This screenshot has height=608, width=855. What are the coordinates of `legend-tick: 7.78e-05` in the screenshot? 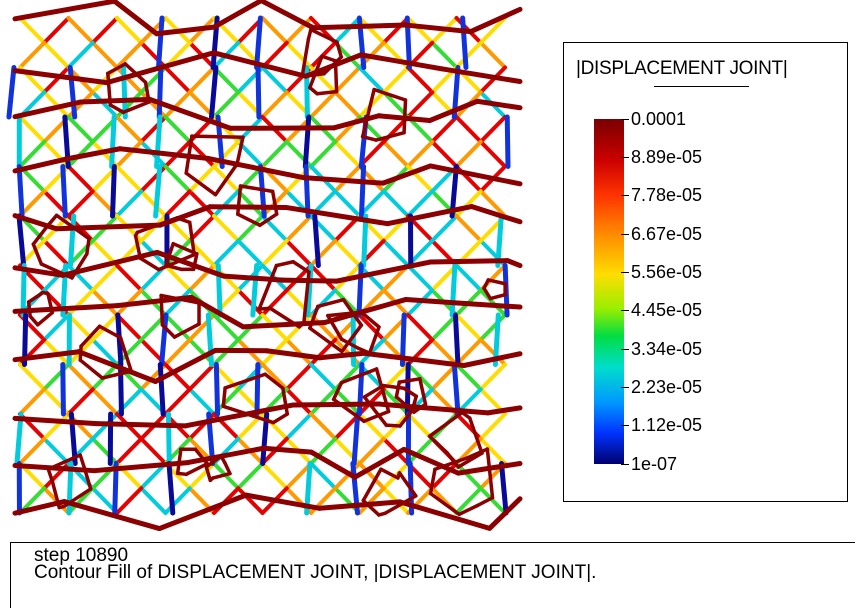 It's located at (661, 196).